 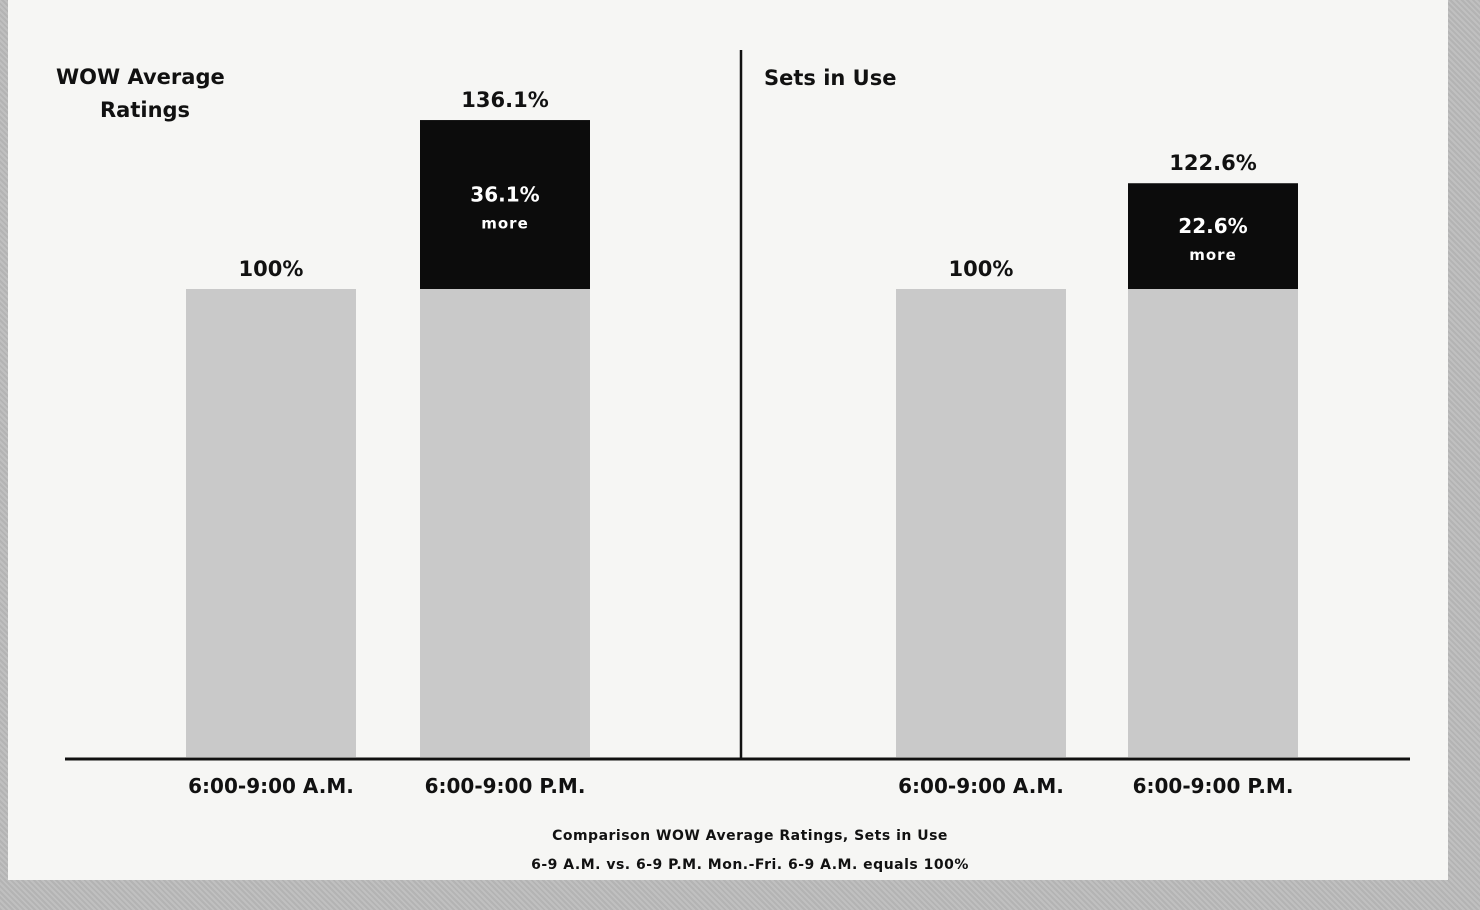 What do you see at coordinates (1212, 226) in the screenshot?
I see `chart-2-increase-label: 22.6%` at bounding box center [1212, 226].